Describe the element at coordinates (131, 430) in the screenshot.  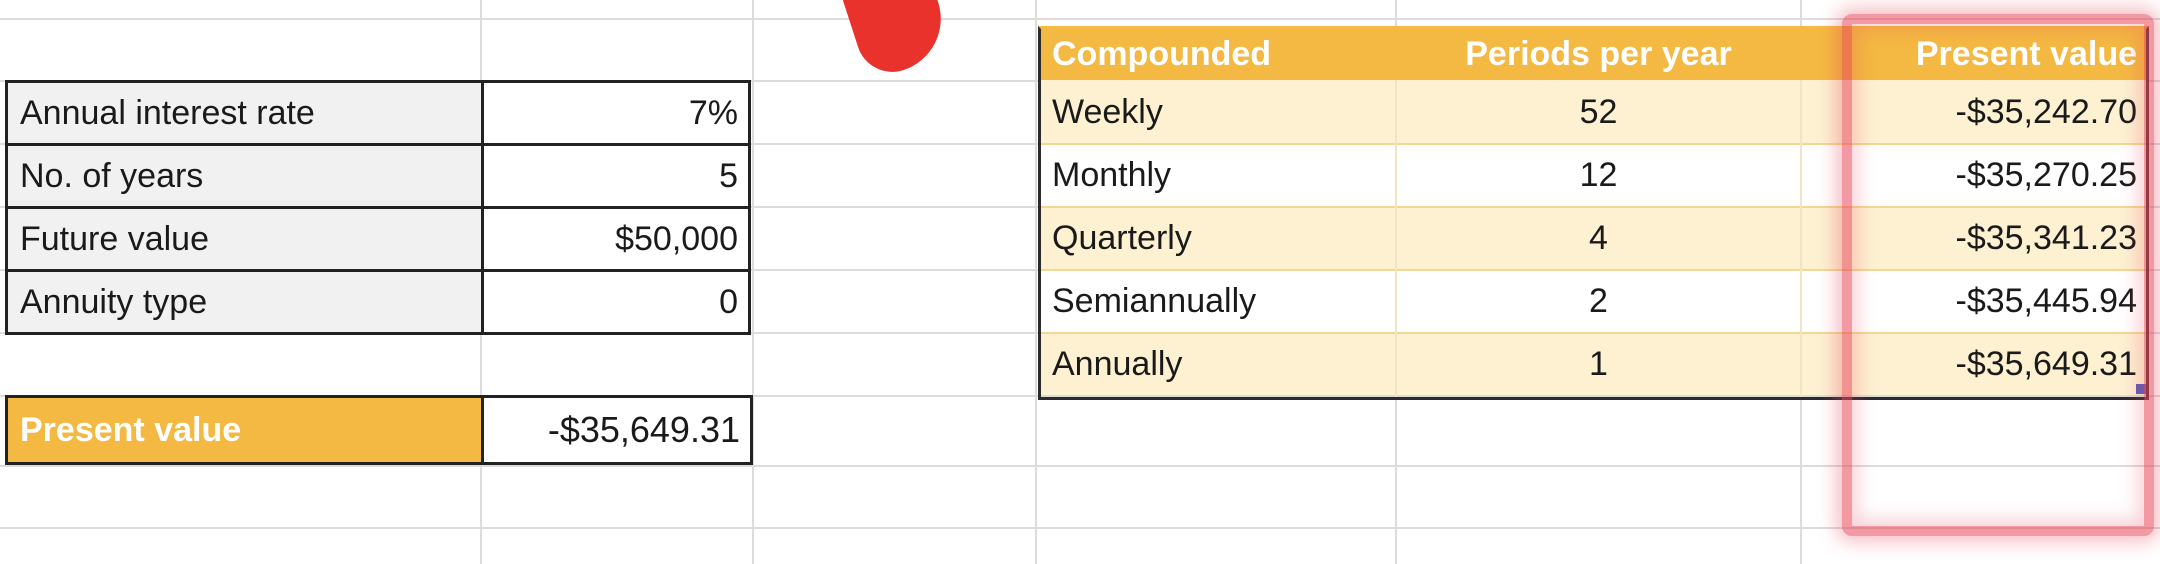
I see `present-value-label: Present value` at that location.